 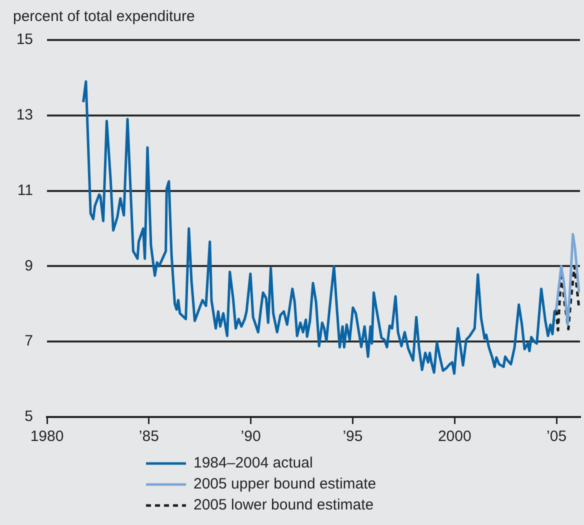 I want to click on legend-label: 2005 upper bound estimate, so click(x=285, y=484).